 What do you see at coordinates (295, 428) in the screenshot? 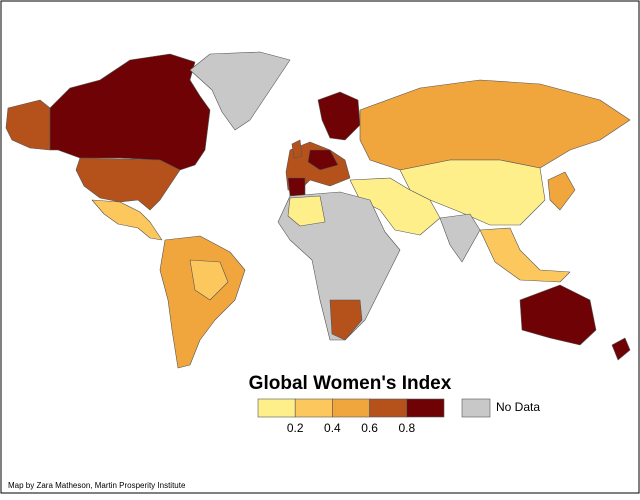
I see `legend-tick-label: 0.2` at bounding box center [295, 428].